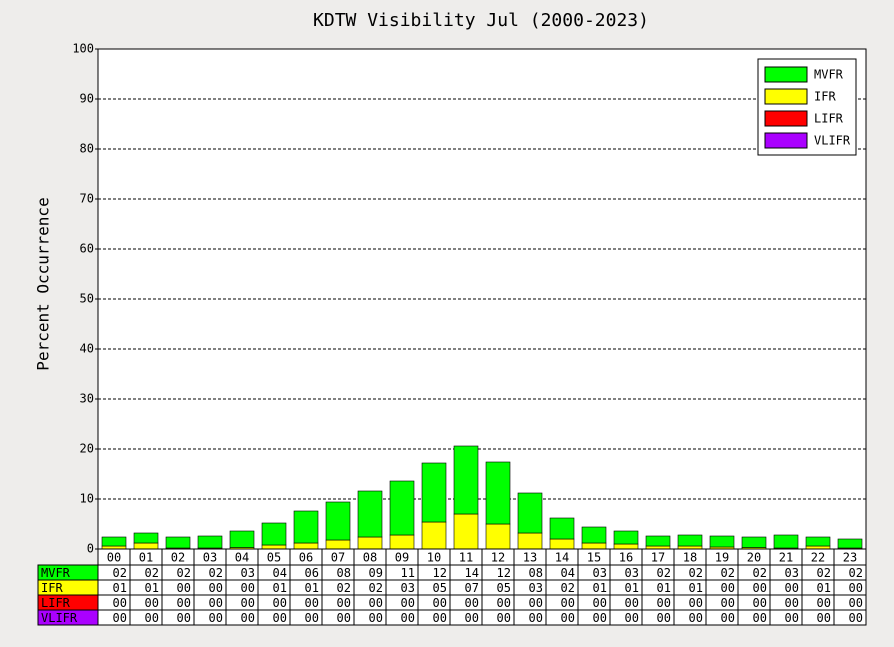  I want to click on table-value: 14, so click(472, 573).